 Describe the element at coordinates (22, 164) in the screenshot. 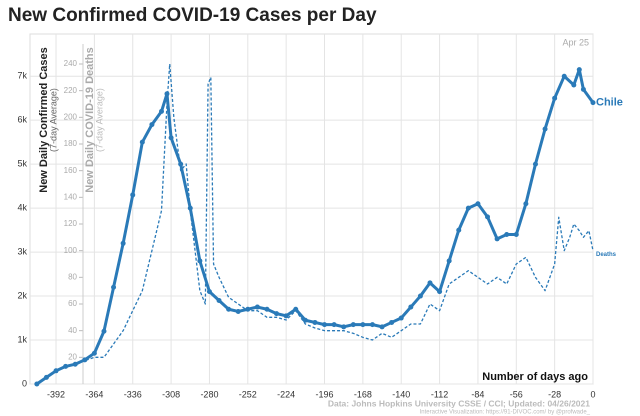

I see `y-tick-label: 5k` at that location.